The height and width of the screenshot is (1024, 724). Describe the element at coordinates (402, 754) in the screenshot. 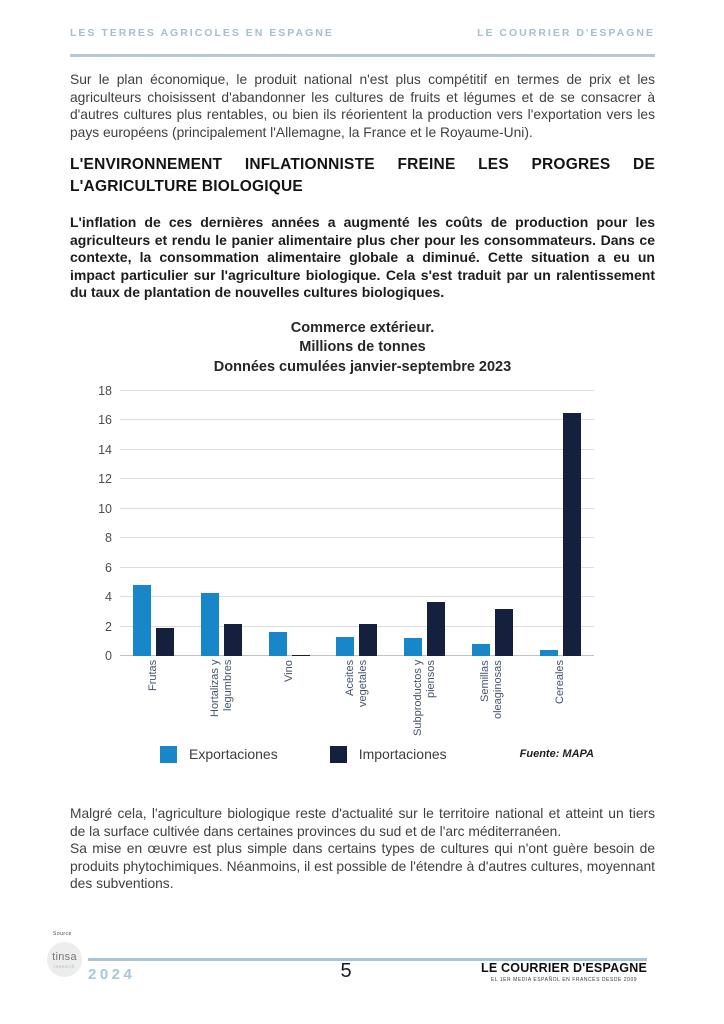

I see `legend-label-importaciones: Importaciones` at that location.